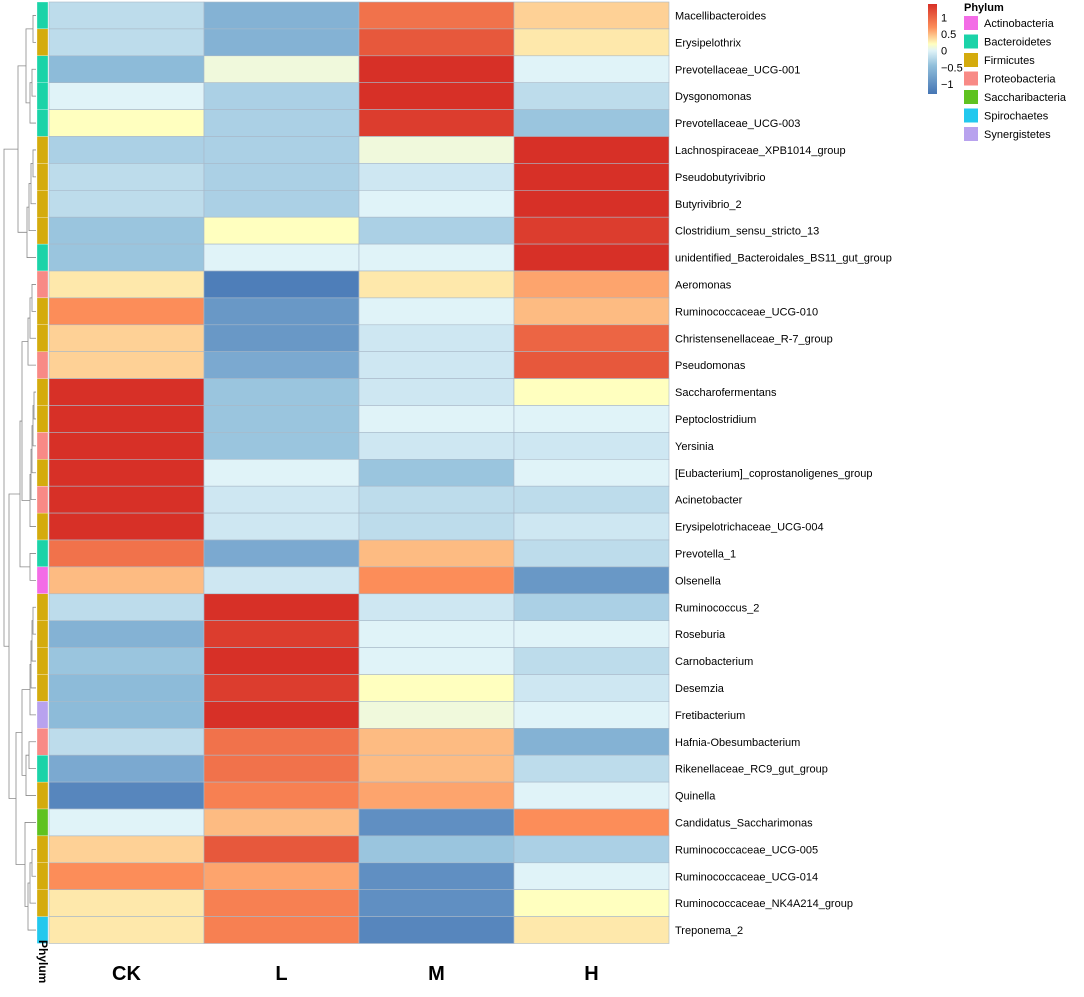 This screenshot has width=1084, height=997. What do you see at coordinates (591, 974) in the screenshot?
I see `column-label: H` at bounding box center [591, 974].